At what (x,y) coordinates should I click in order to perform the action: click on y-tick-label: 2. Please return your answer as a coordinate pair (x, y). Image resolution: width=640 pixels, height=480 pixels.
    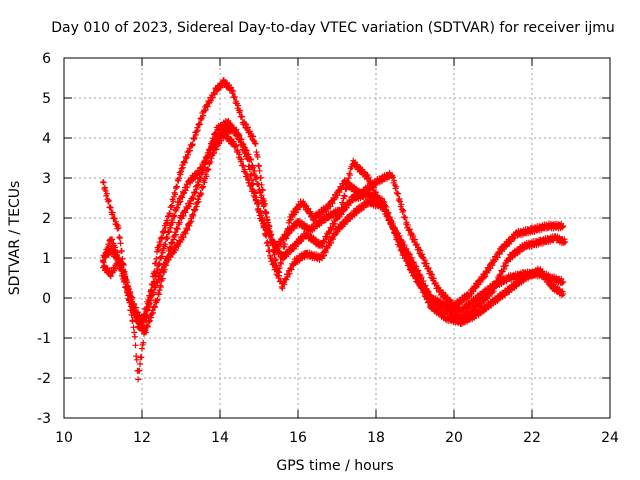
    Looking at the image, I should click on (46, 219).